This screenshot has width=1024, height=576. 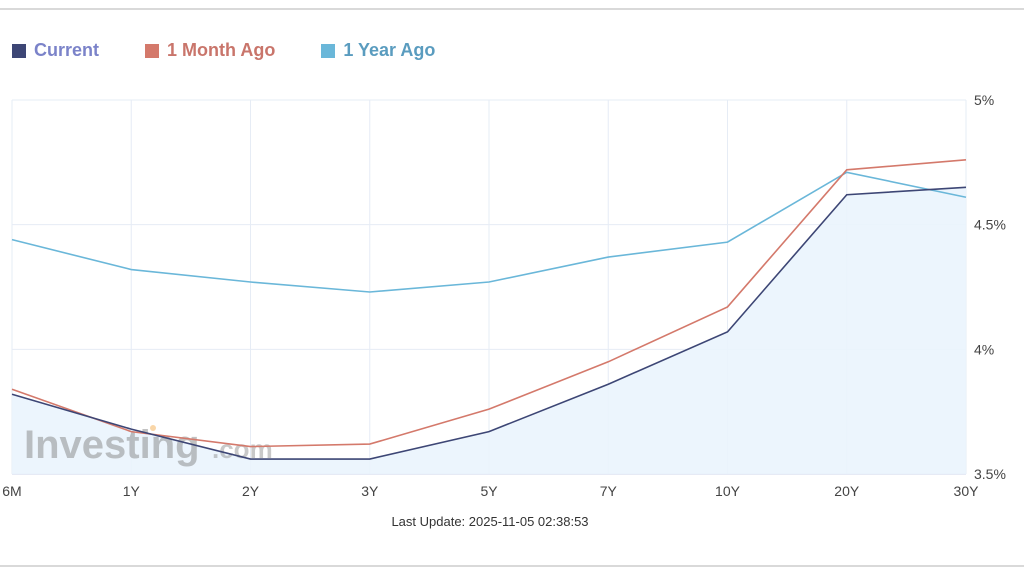 I want to click on x-tick-label: 3Y, so click(x=370, y=491).